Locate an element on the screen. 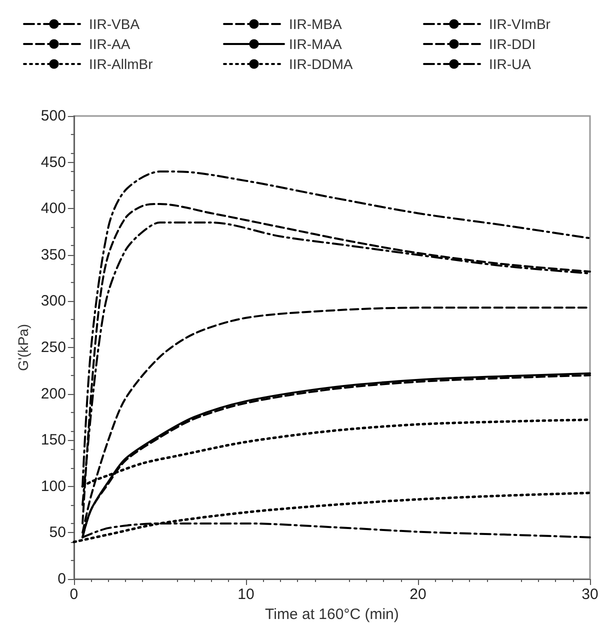 The width and height of the screenshot is (612, 635). legend-label: IIR-UA is located at coordinates (510, 64).